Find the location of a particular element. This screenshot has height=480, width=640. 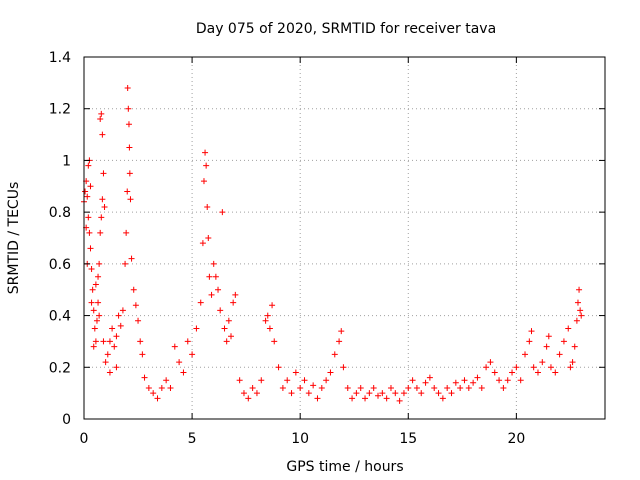

y-tick-label: 0.8 is located at coordinates (60, 213).